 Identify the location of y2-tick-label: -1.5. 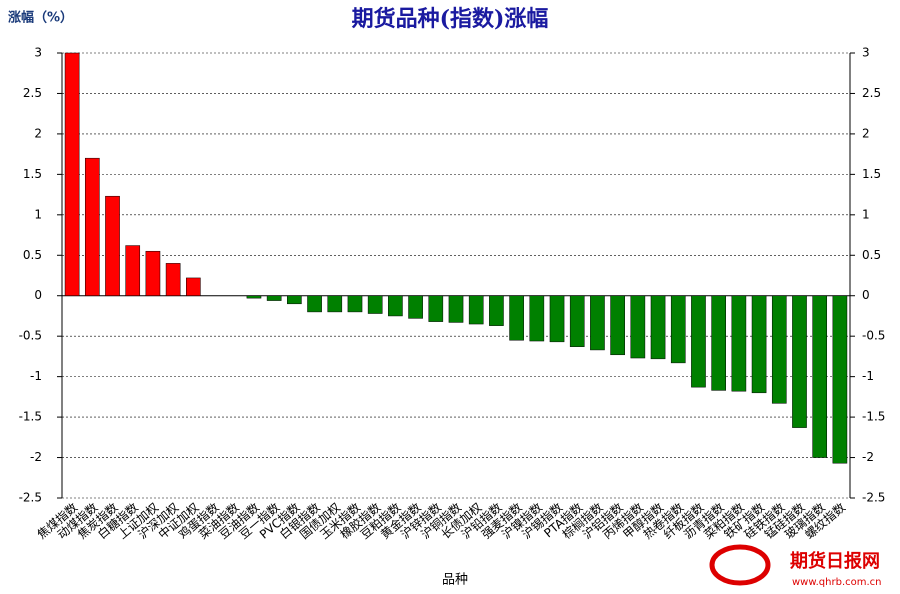
(873, 417).